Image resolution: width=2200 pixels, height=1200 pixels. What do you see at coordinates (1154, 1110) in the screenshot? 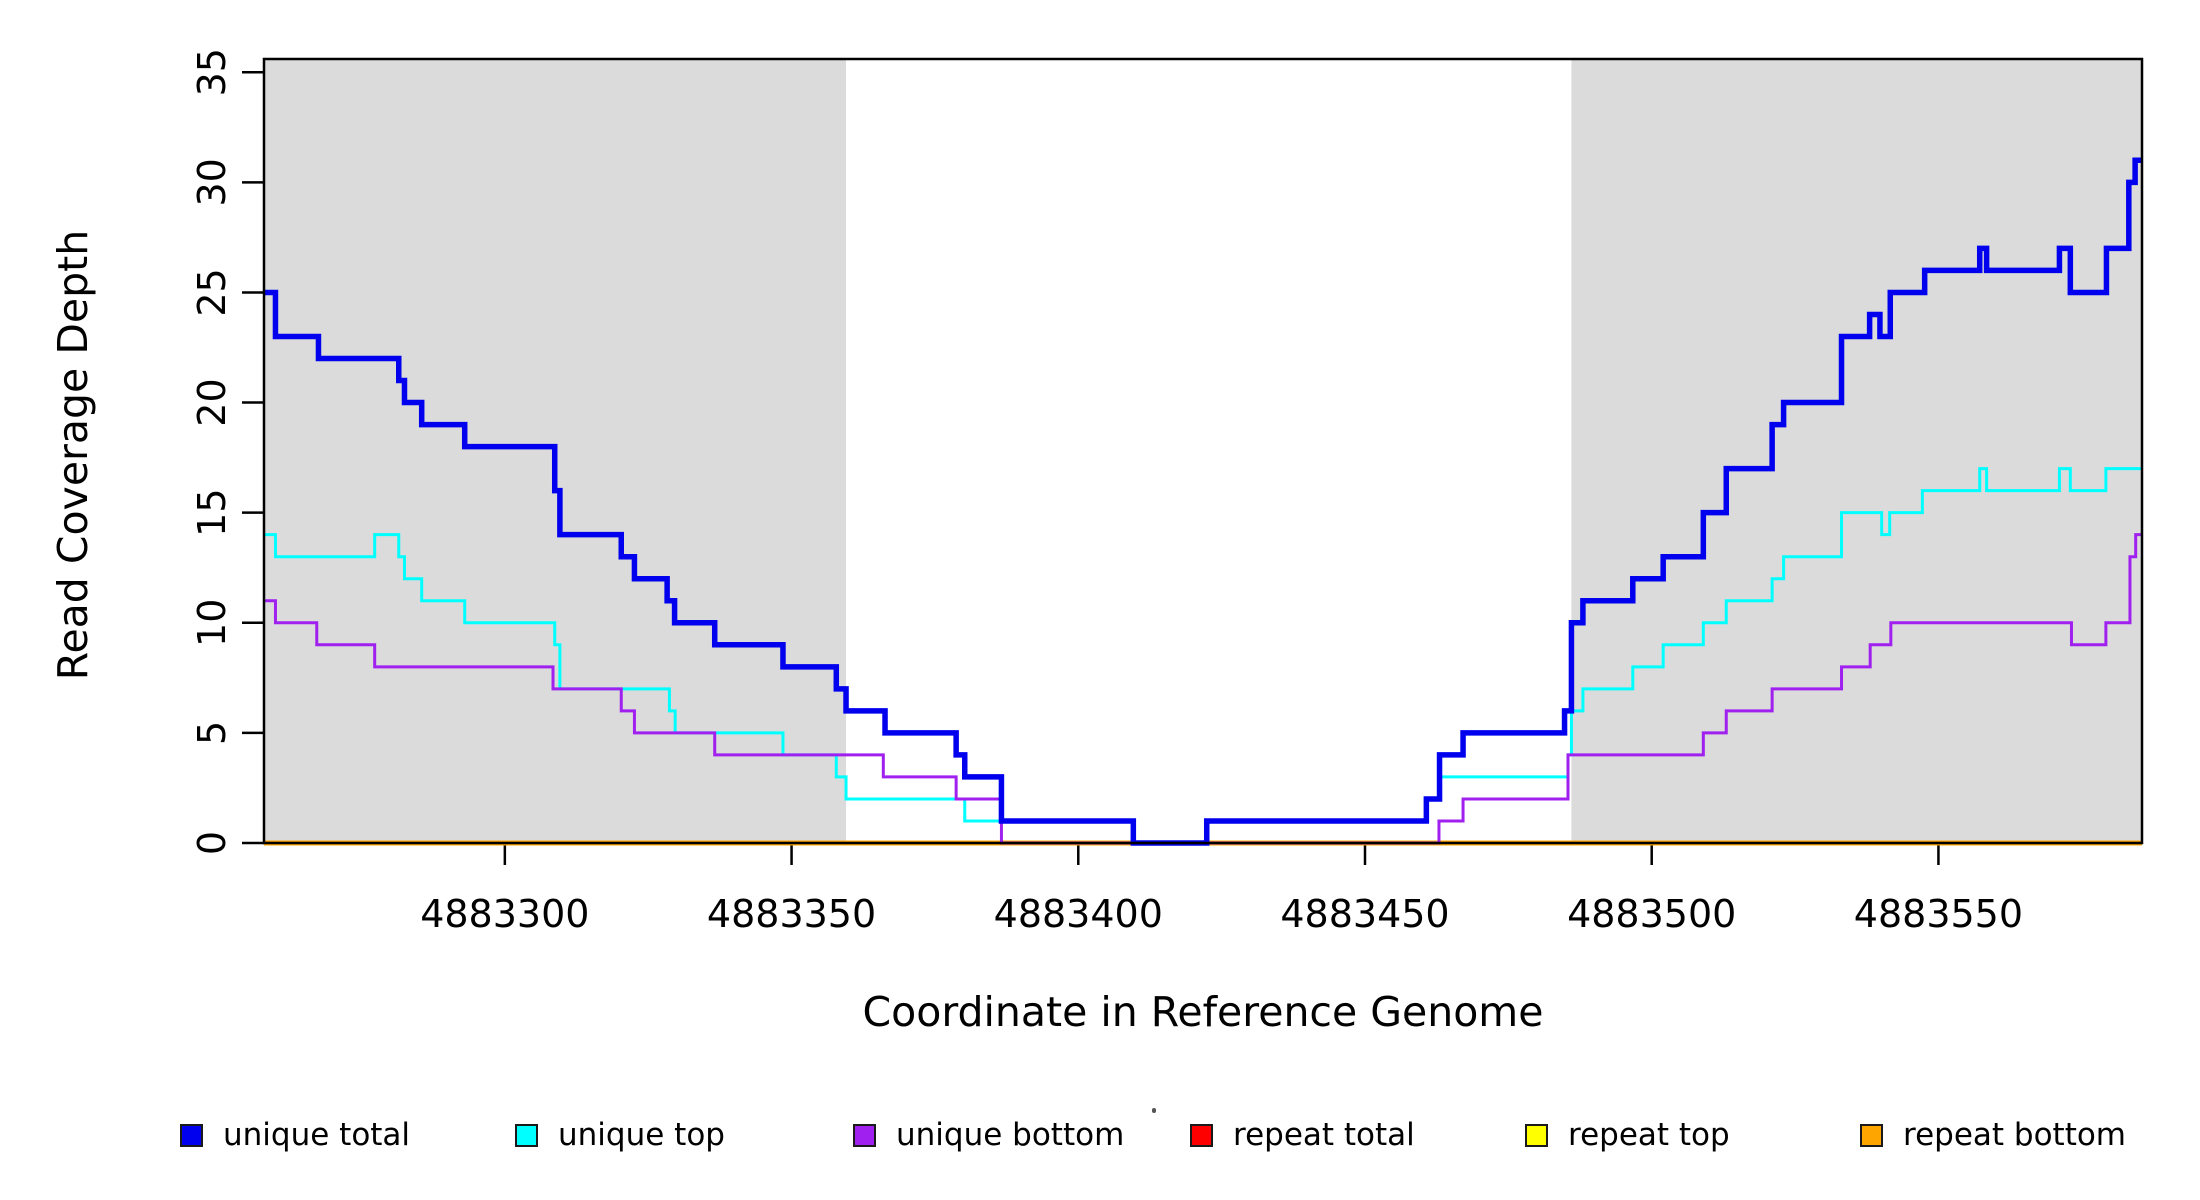
I see `speck-artifact` at bounding box center [1154, 1110].